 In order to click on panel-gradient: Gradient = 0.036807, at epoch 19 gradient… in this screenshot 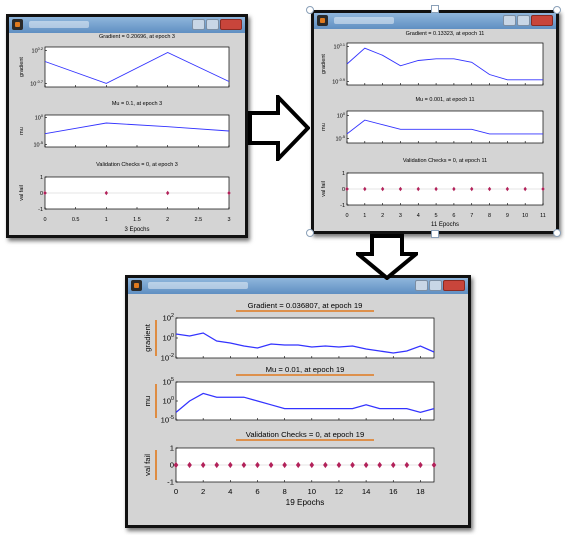, I will do `click(289, 332)`.